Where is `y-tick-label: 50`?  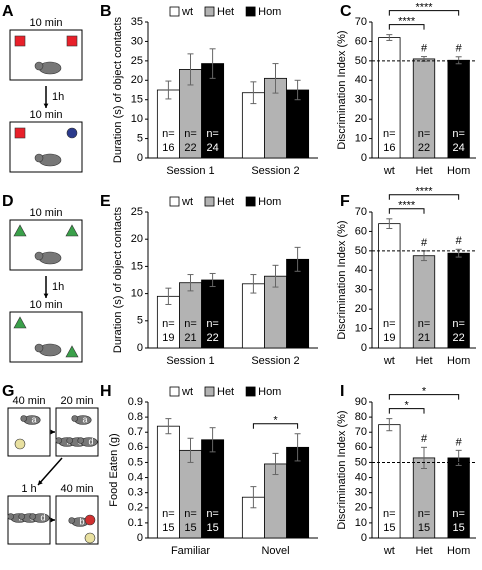
y-tick-label: 50 is located at coordinates (361, 251).